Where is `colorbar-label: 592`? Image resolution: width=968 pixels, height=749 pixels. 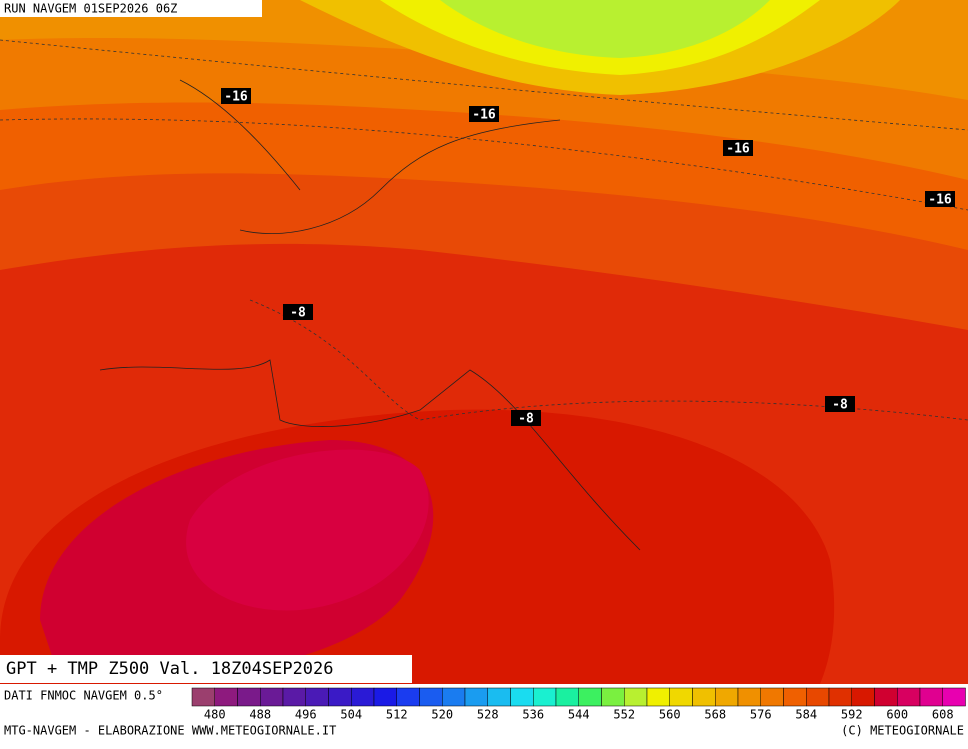
colorbar-label: 592 is located at coordinates (852, 715).